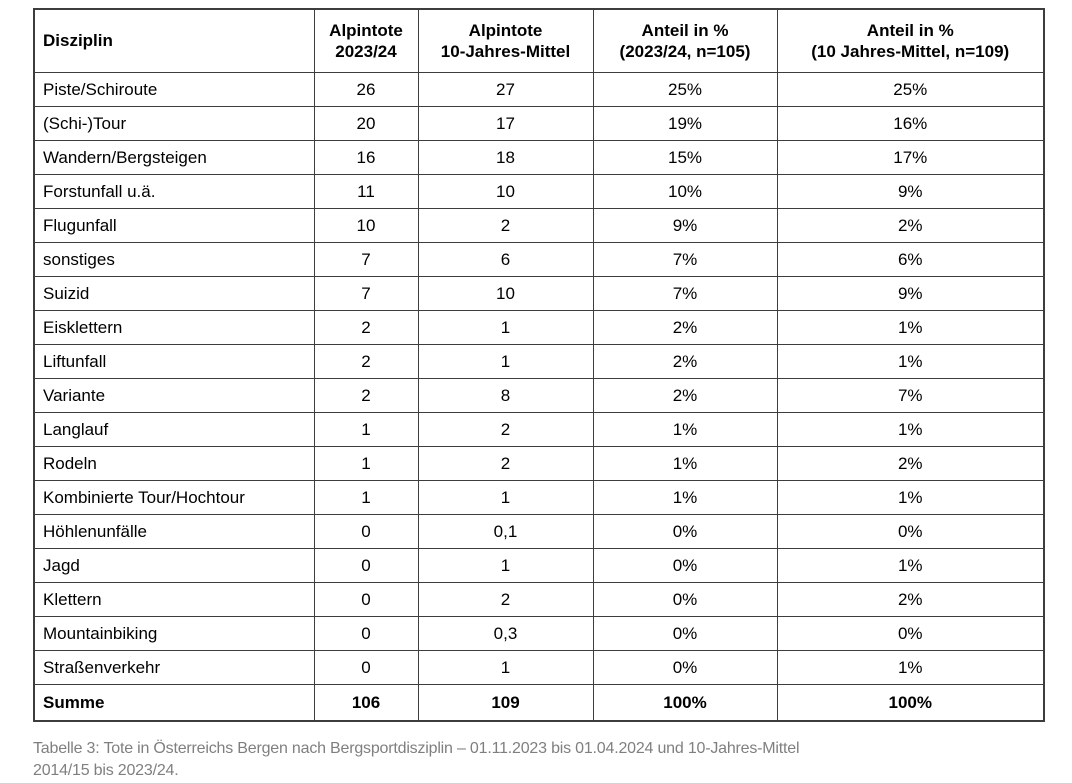 This screenshot has height=783, width=1072. Describe the element at coordinates (174, 259) in the screenshot. I see `discipline-cell: sonstiges` at that location.